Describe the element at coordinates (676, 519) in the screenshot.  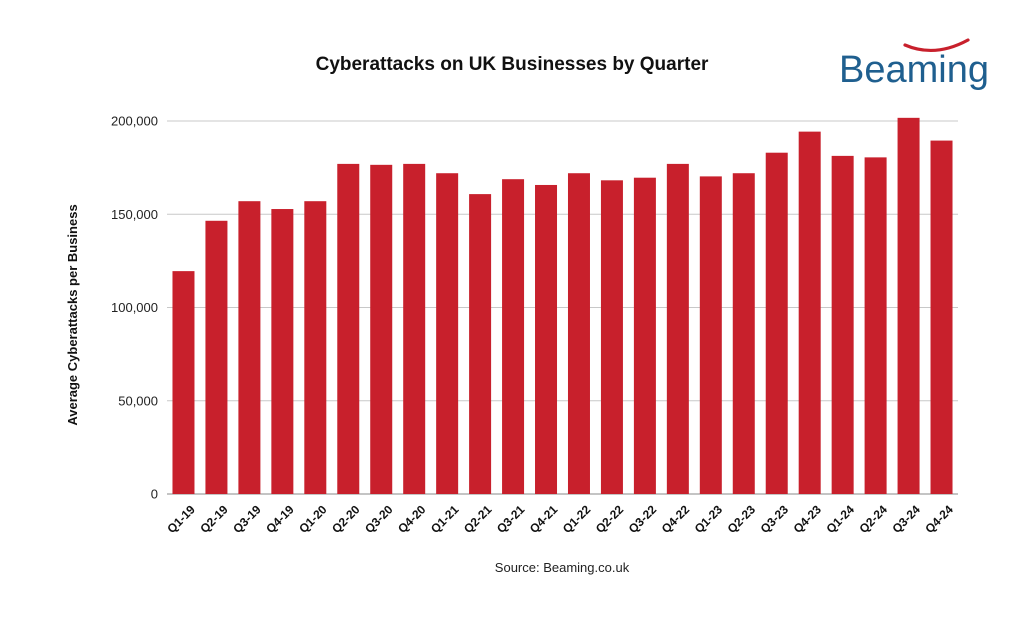
I see `x-tick-label: Q4-22` at that location.